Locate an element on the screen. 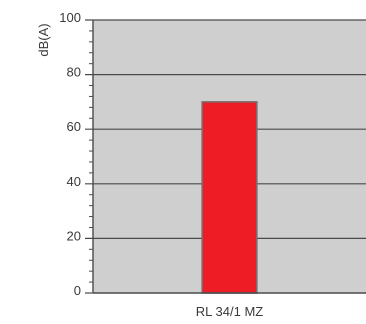 This screenshot has width=366, height=324. y-tick-label: 40 is located at coordinates (74, 181).